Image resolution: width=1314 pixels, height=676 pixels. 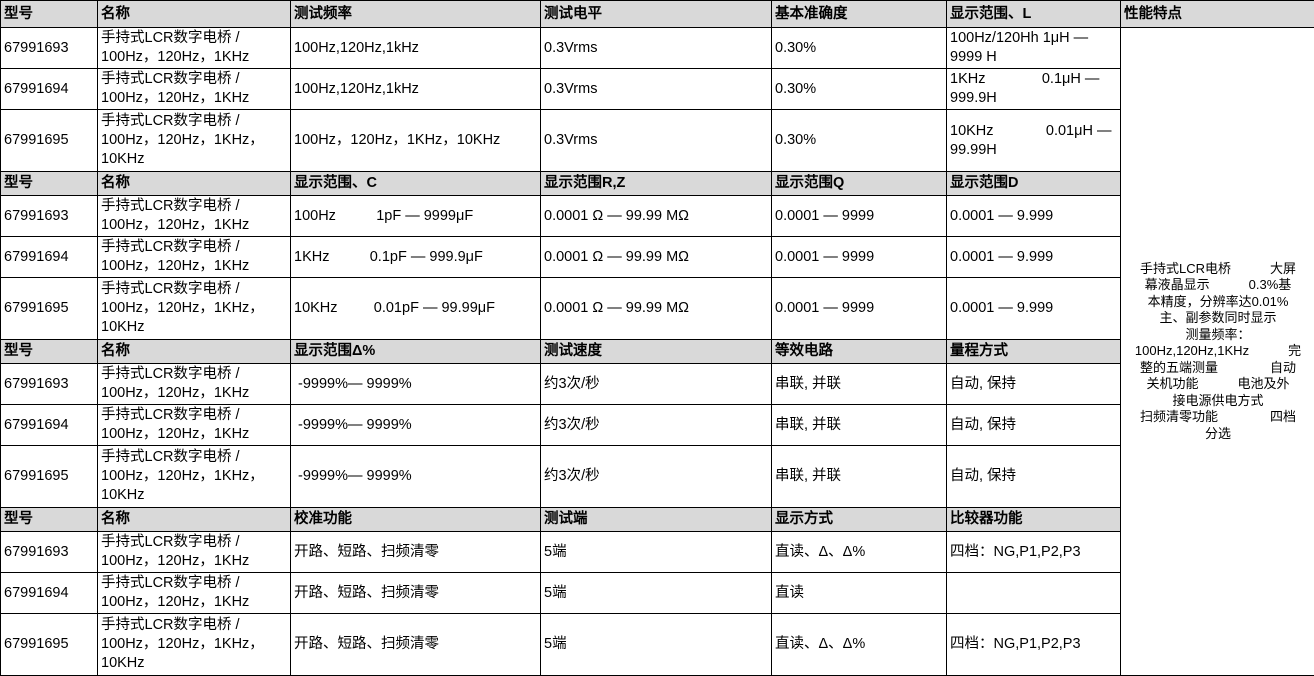 What do you see at coordinates (415, 519) in the screenshot?
I see `header-cell: 校准功能` at bounding box center [415, 519].